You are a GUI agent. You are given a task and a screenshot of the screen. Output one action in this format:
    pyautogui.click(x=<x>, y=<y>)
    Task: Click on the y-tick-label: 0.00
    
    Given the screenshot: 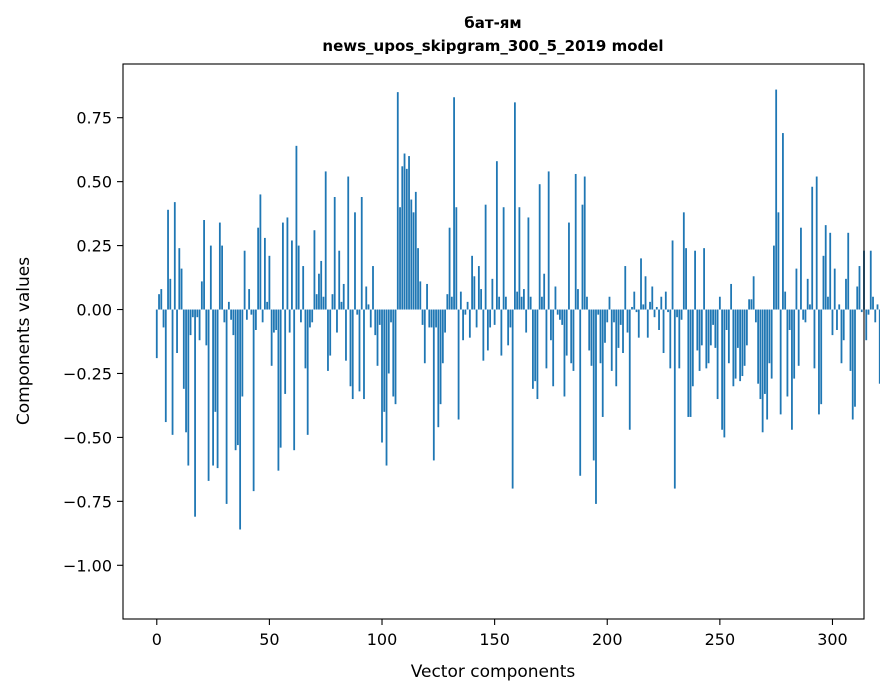 What is the action you would take?
    pyautogui.click(x=94, y=310)
    